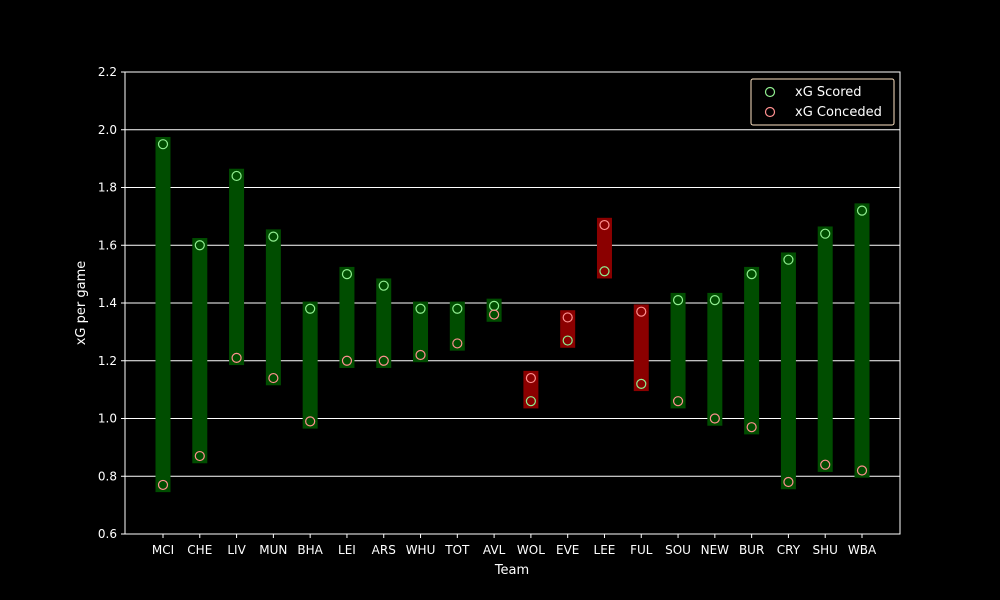 The height and width of the screenshot is (600, 1000). What do you see at coordinates (199, 550) in the screenshot?
I see `x-tick-label-che: CHE` at bounding box center [199, 550].